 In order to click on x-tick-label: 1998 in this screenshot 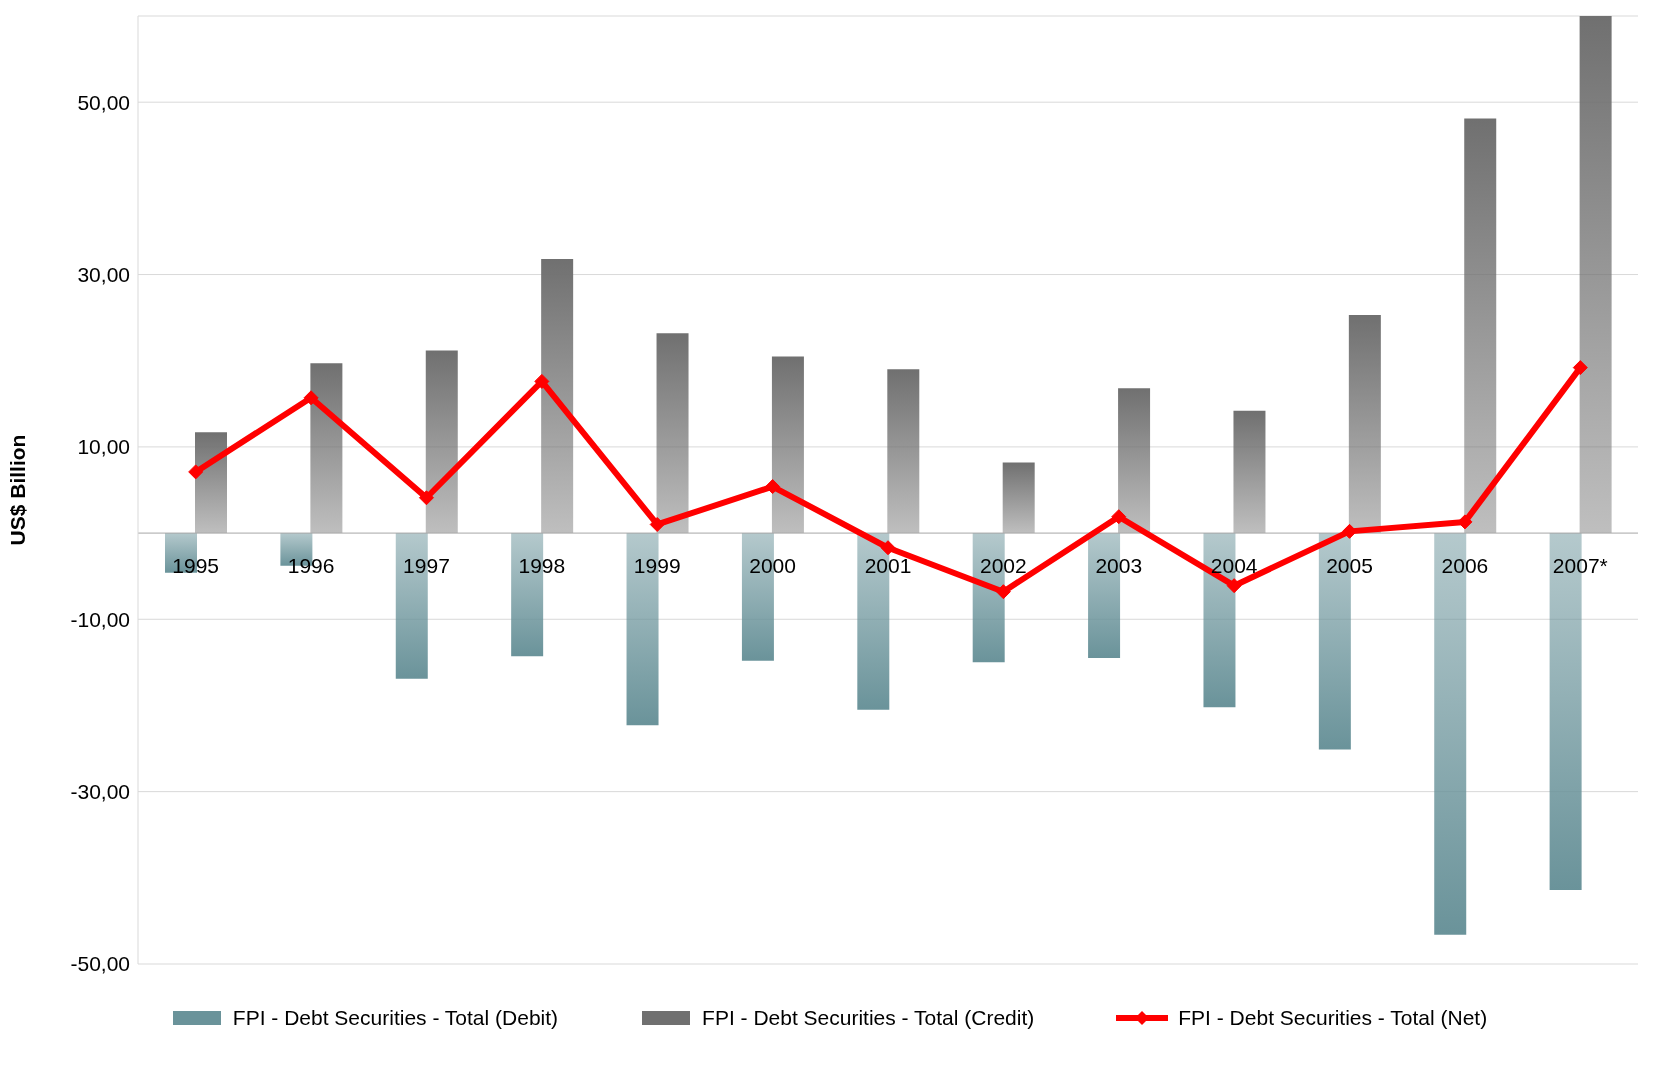, I will do `click(542, 566)`.